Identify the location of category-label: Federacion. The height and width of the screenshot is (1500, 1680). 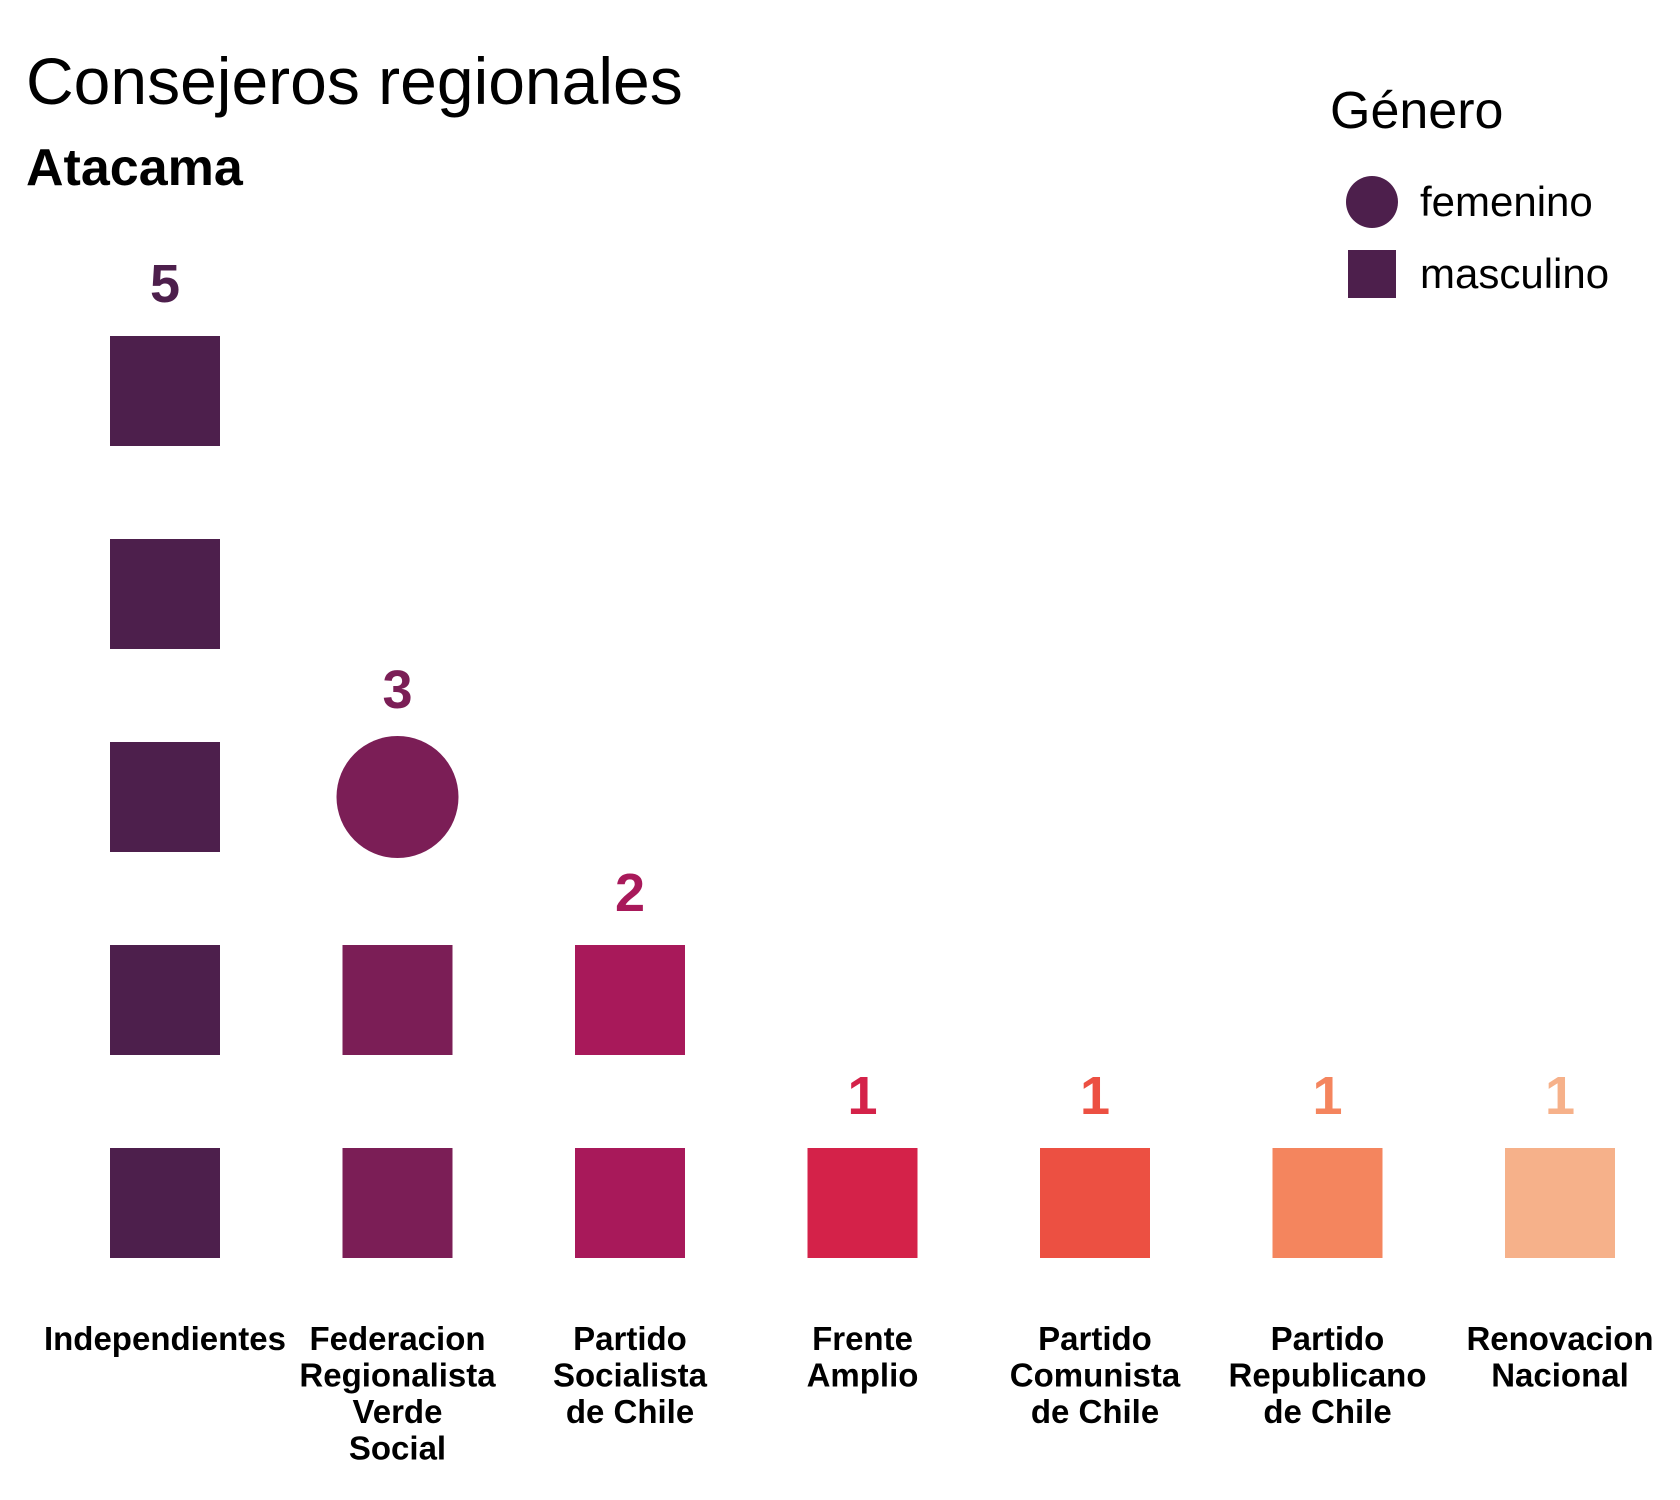
(397, 1338).